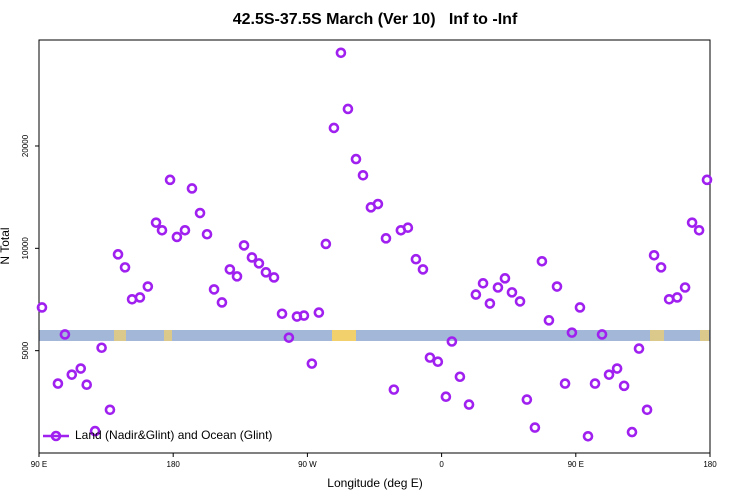 The image size is (750, 500). I want to click on y-tick-label: 10000, so click(25, 248).